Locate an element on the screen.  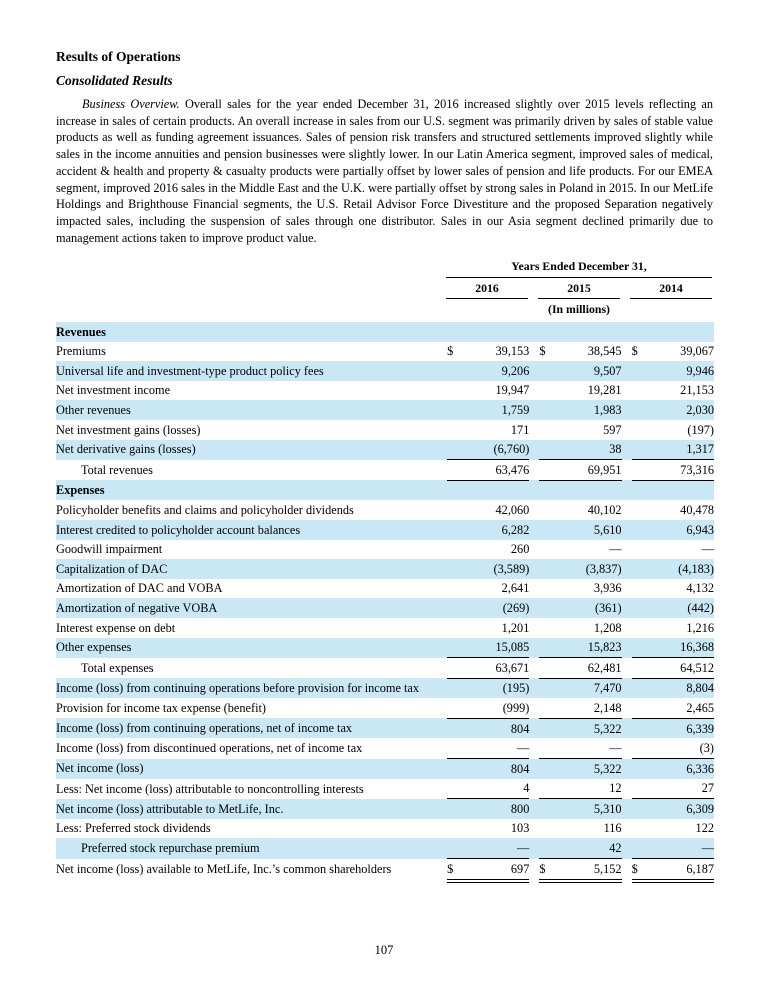
cell-value: 1,208 is located at coordinates (607, 627).